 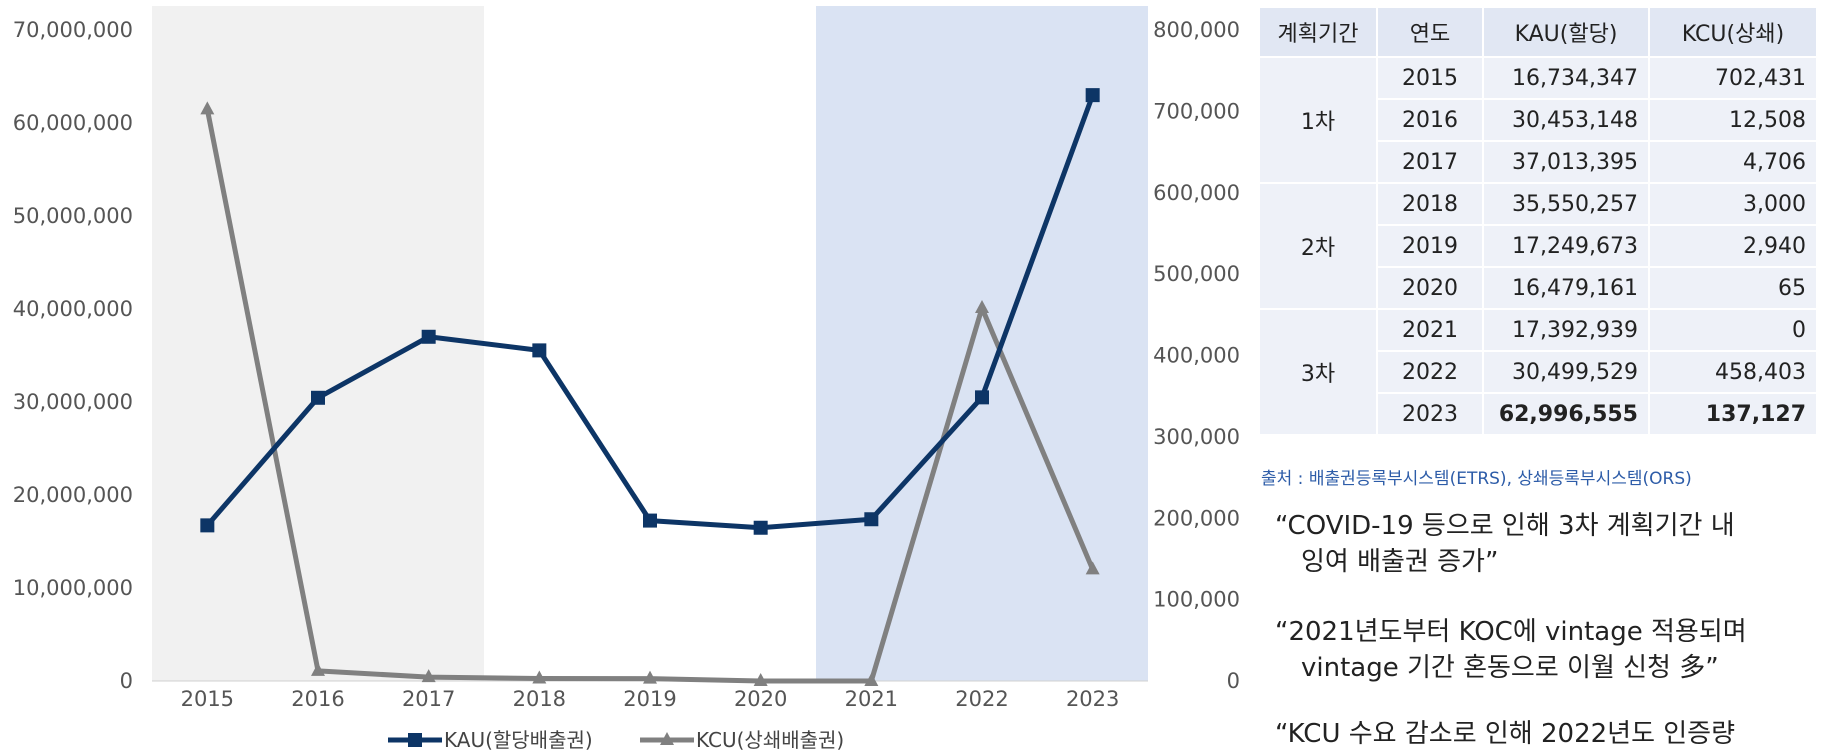 I want to click on kau-cell: 16,734,347, so click(x=1566, y=78).